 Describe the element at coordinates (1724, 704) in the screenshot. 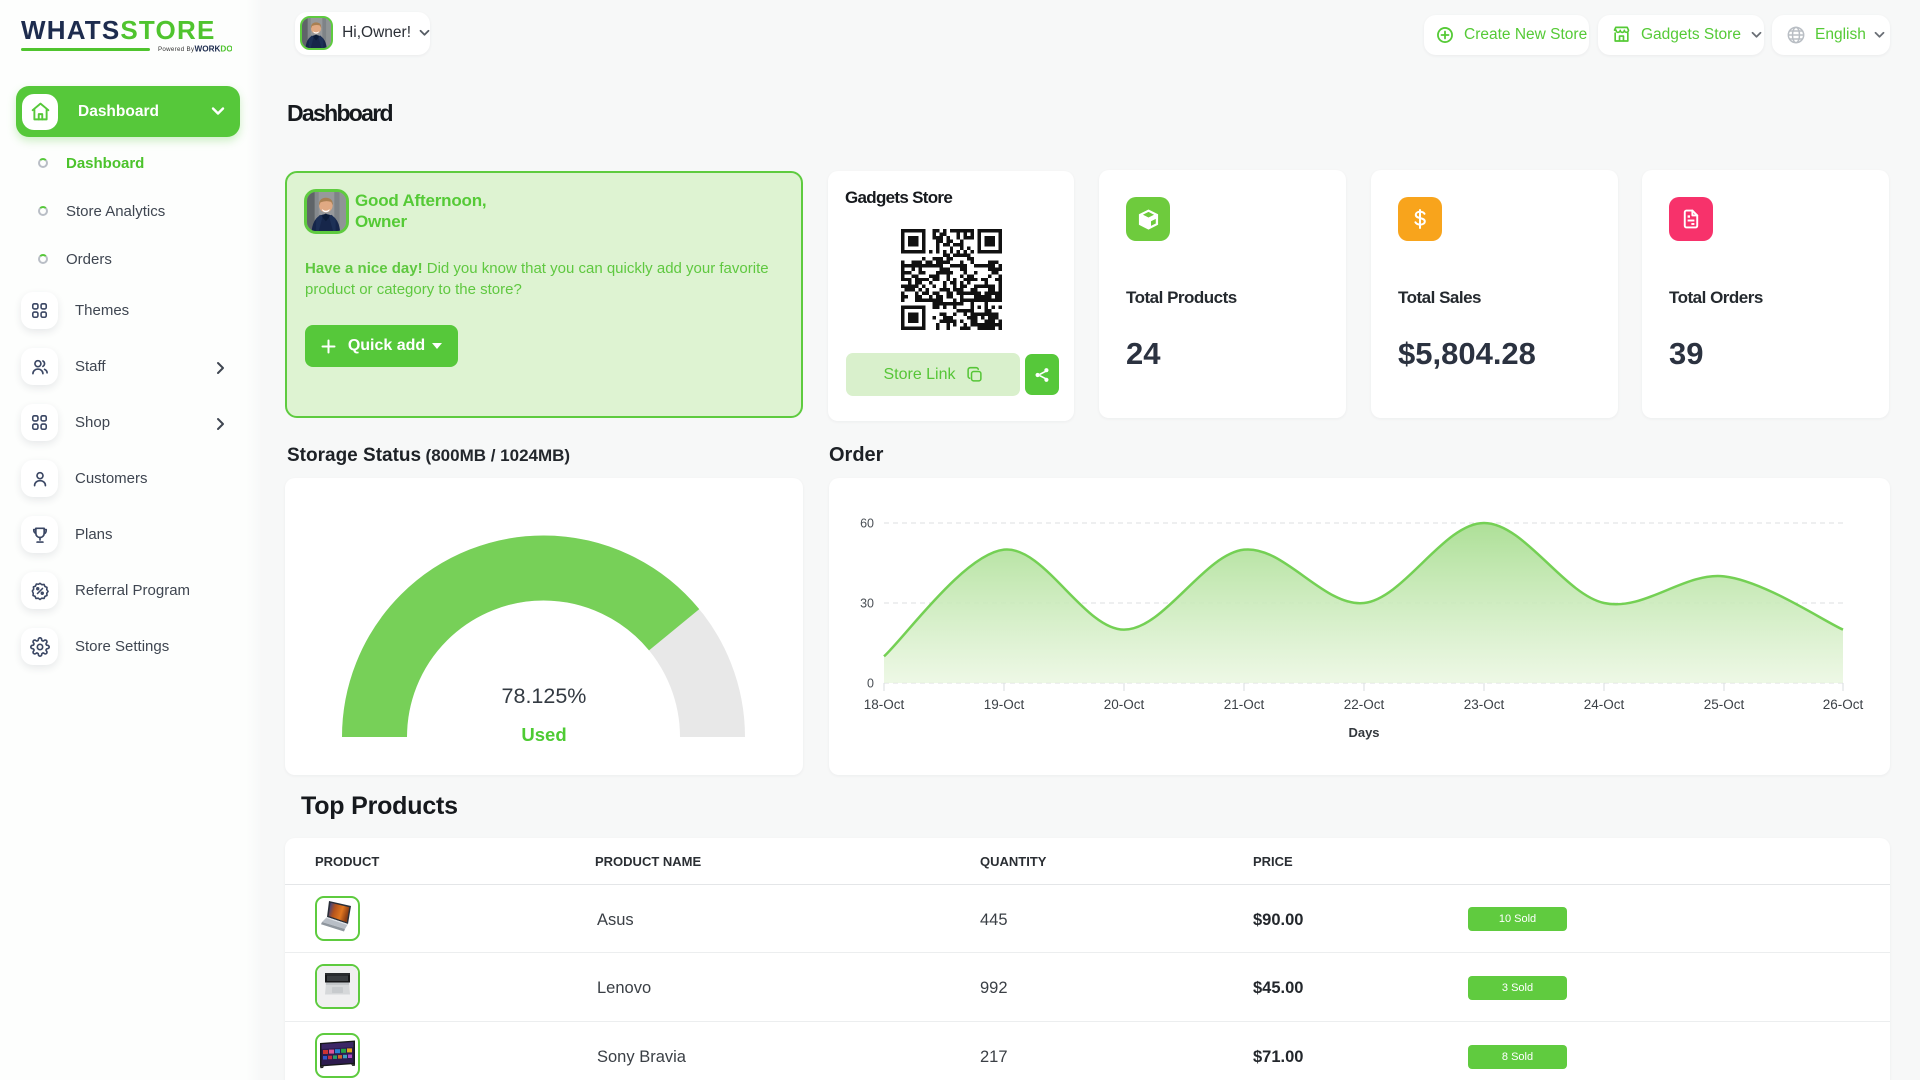

I see `svg-text: 25-Oct` at that location.